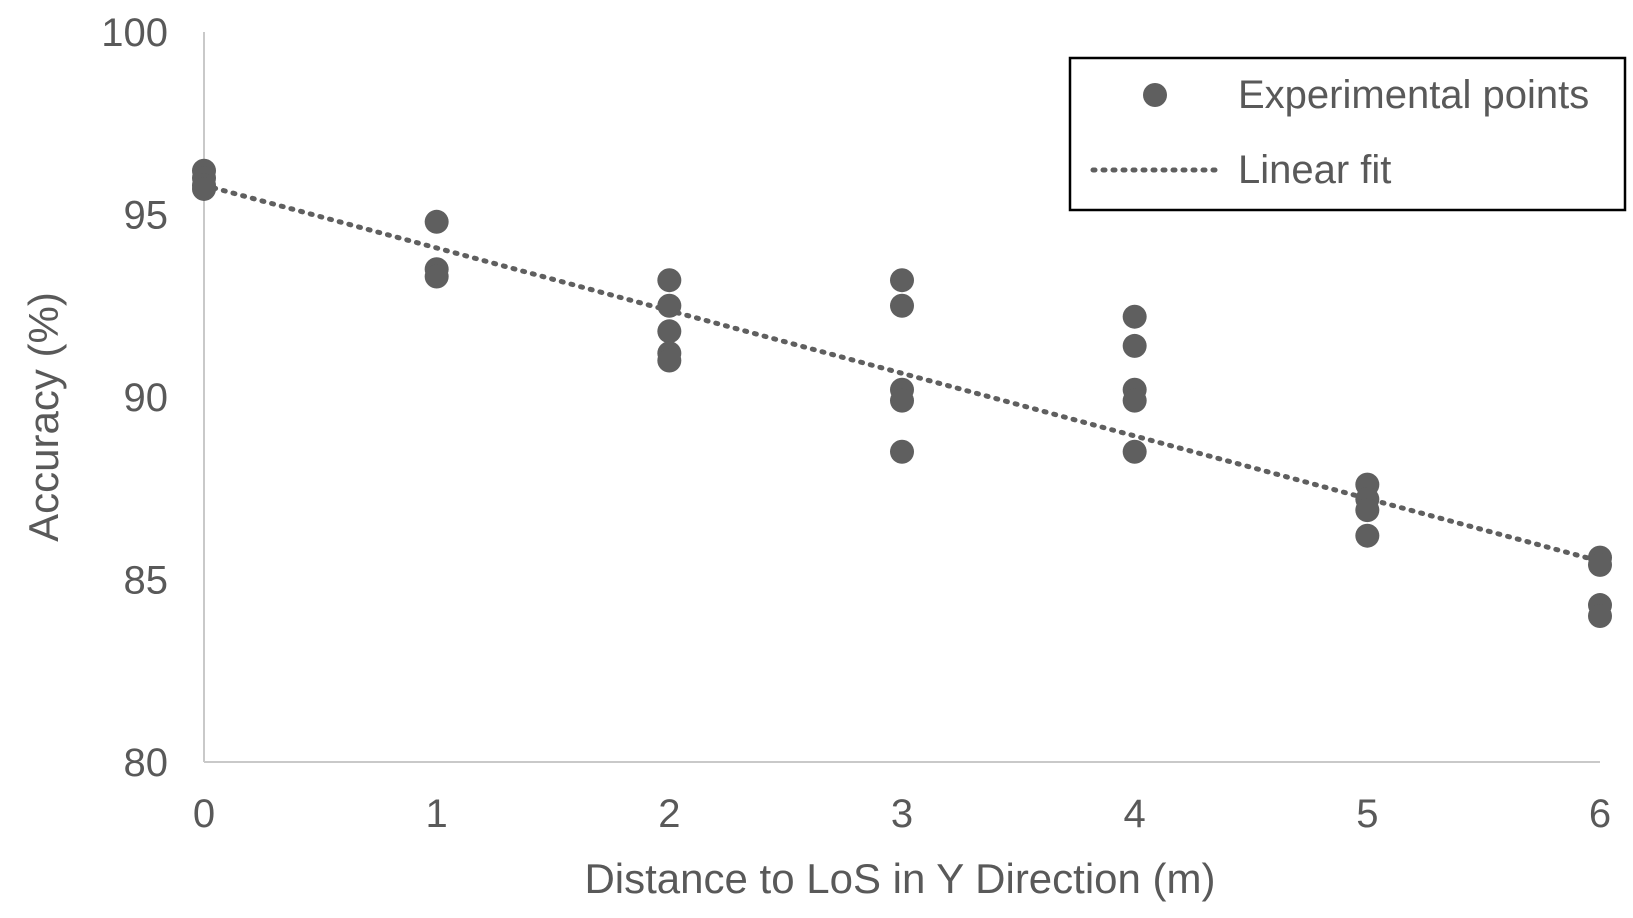  Describe the element at coordinates (437, 814) in the screenshot. I see `x-tick-label: 1` at that location.